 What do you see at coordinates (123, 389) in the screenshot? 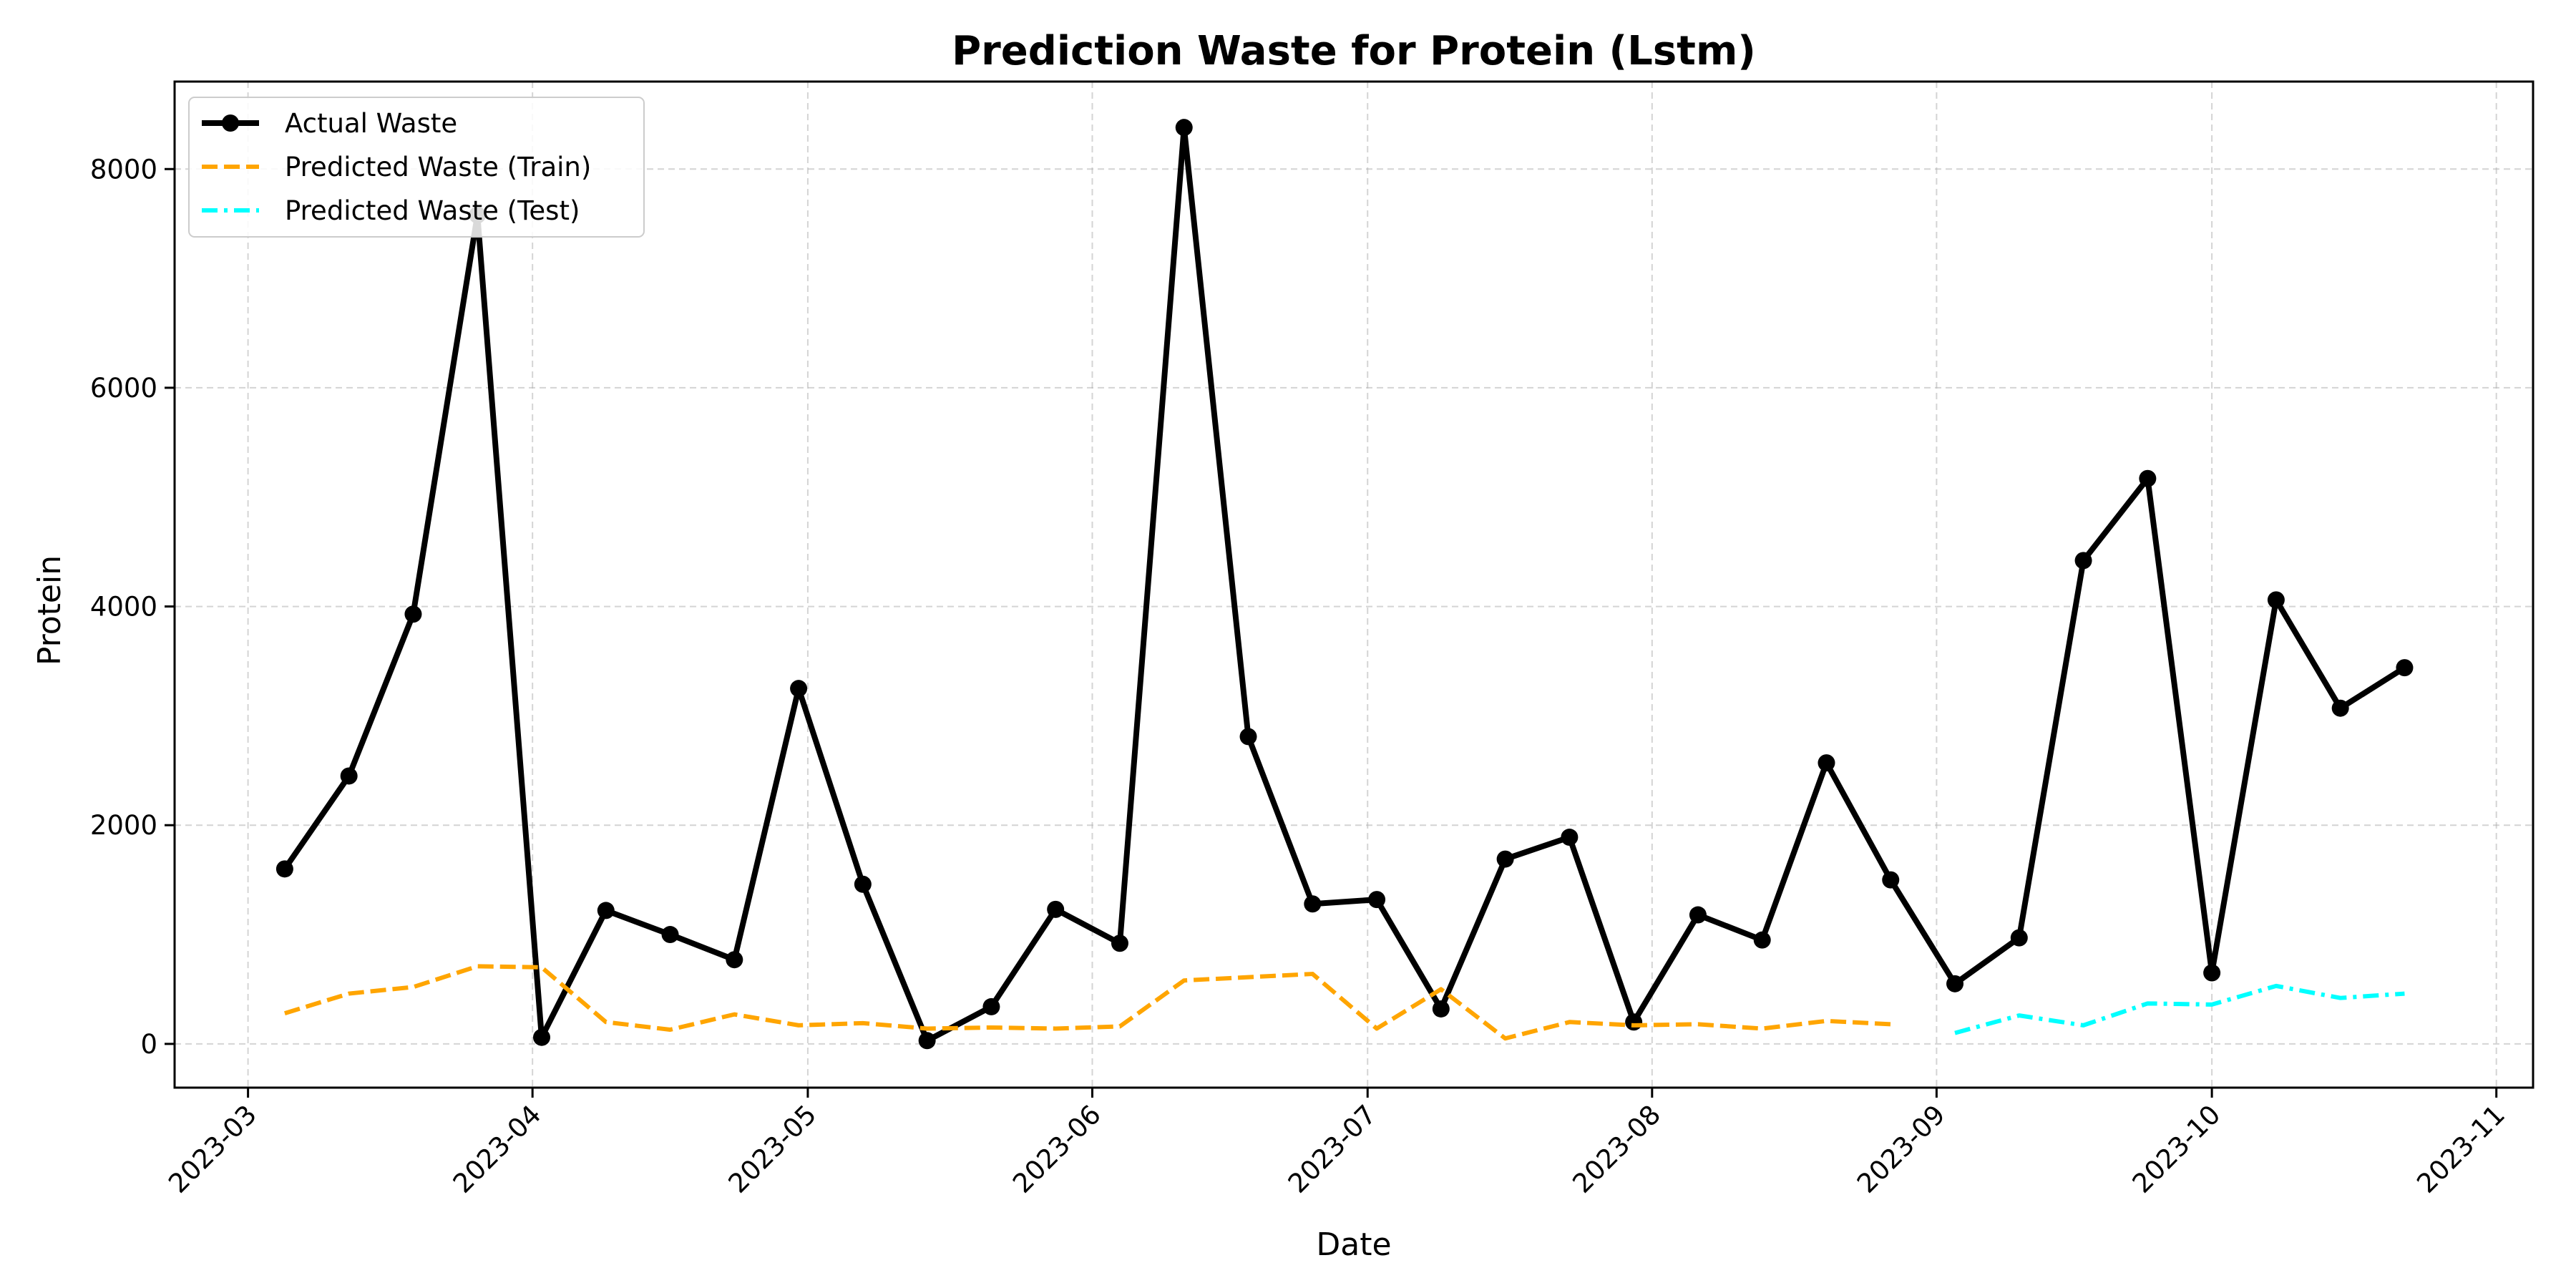
I see `y-tick-label: 6000` at bounding box center [123, 389].